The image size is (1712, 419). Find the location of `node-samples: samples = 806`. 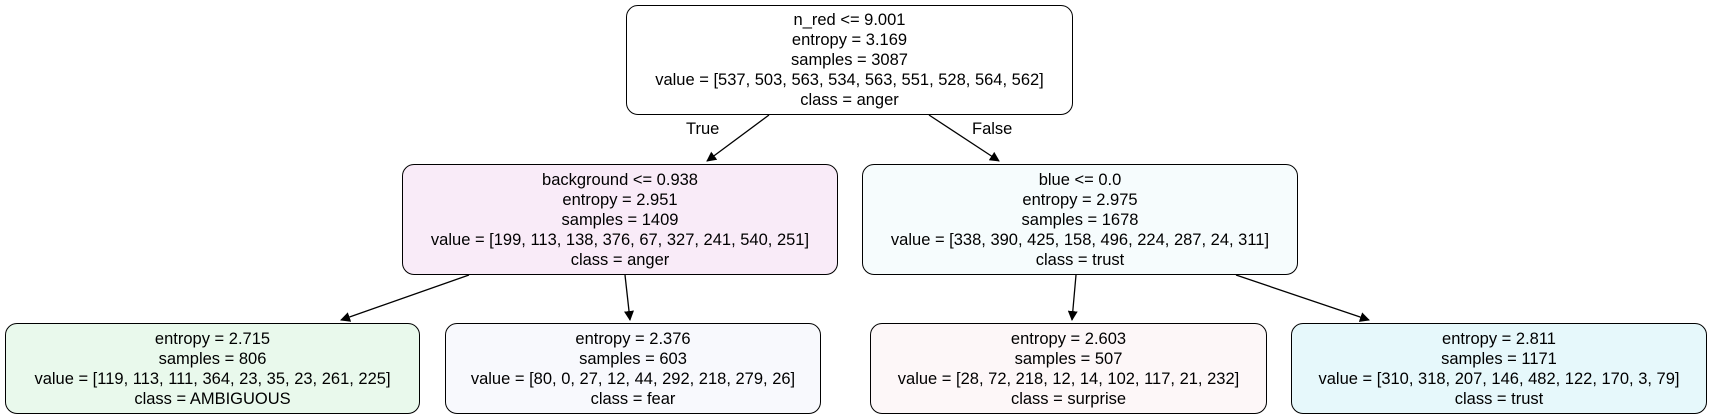

node-samples: samples = 806 is located at coordinates (212, 358).